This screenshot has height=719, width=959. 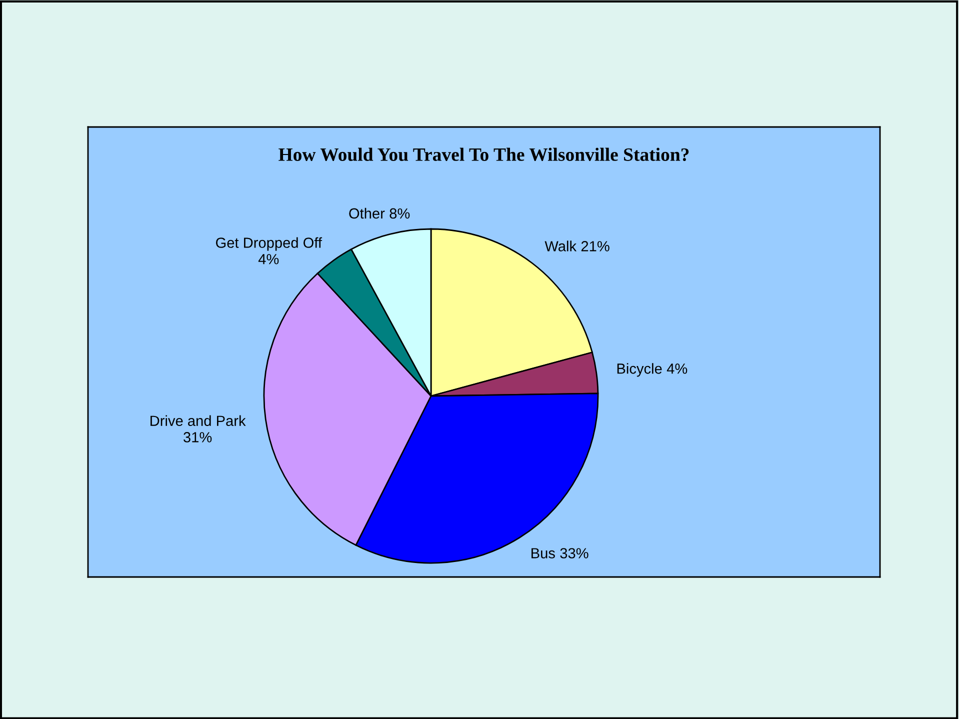 I want to click on data-label: 21%, so click(x=595, y=246).